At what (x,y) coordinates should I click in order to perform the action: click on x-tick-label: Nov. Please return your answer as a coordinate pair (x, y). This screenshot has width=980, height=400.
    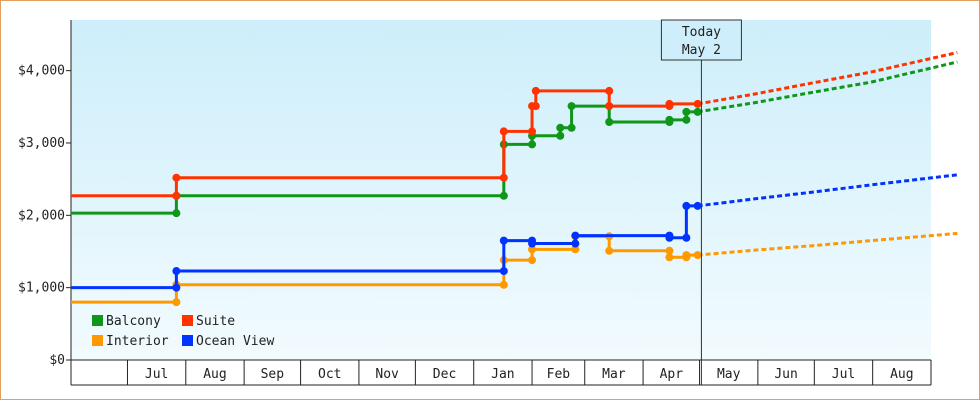
    Looking at the image, I should click on (387, 374).